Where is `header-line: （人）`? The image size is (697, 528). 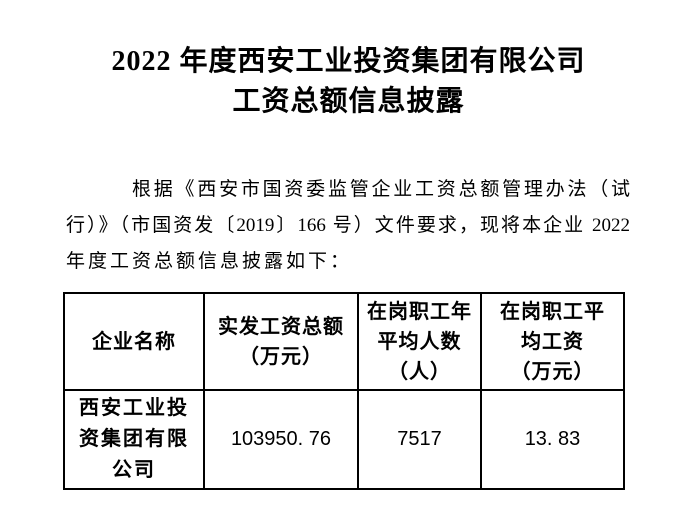
header-line: （人） is located at coordinates (419, 371).